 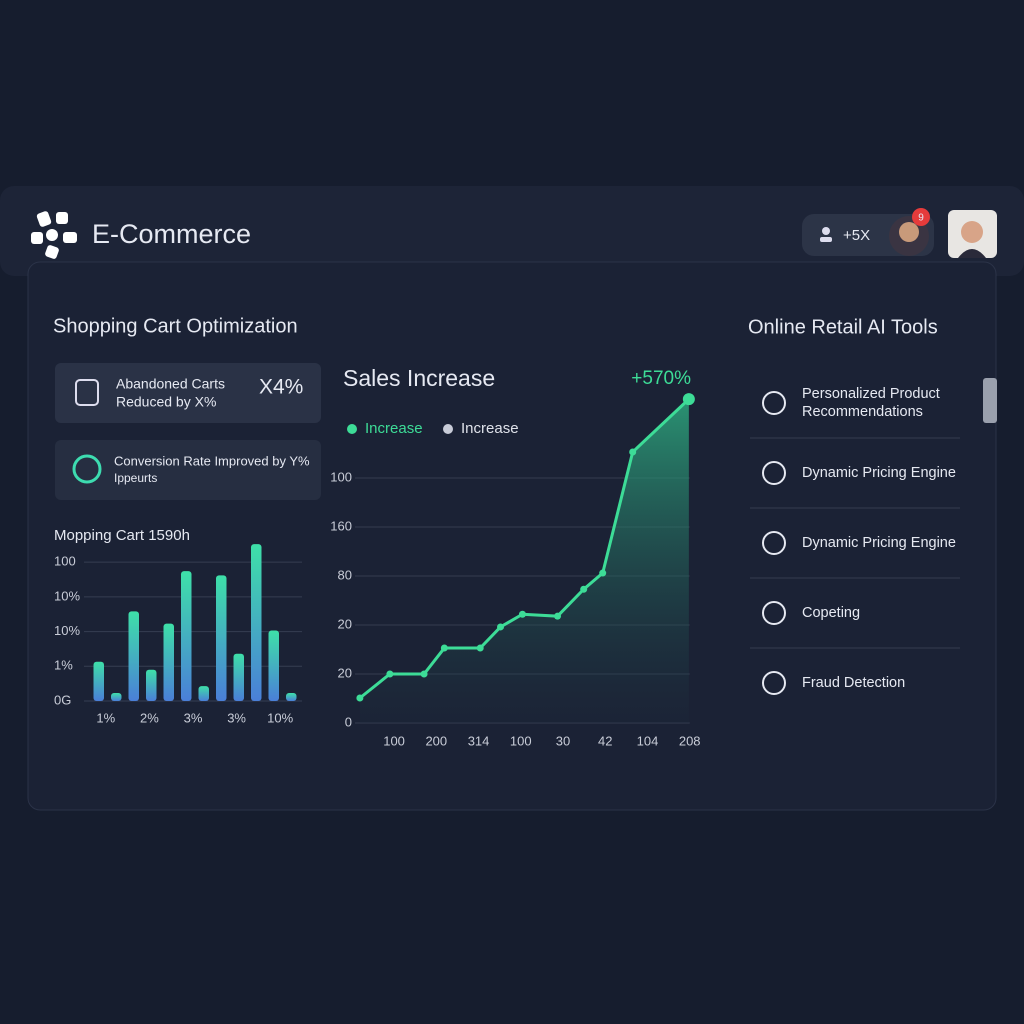 I want to click on y-tick-label: 160, so click(x=341, y=525).